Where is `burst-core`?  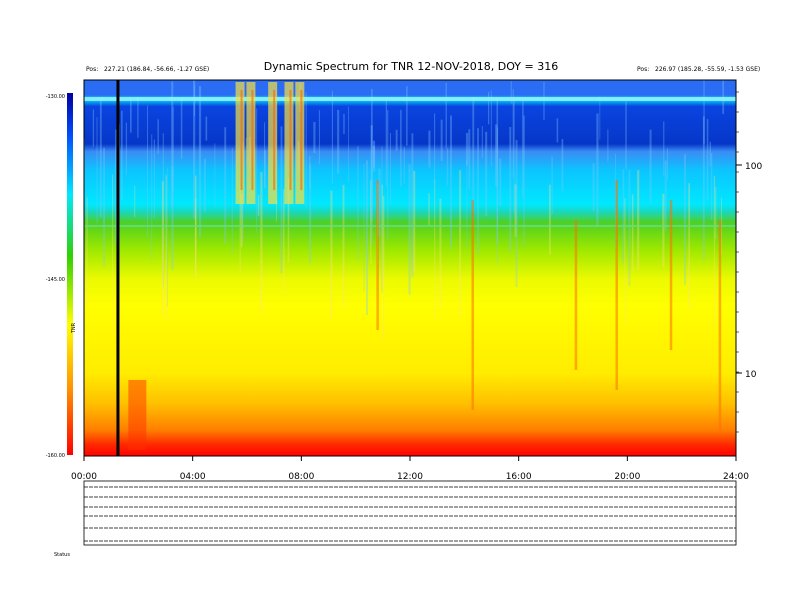 burst-core is located at coordinates (241, 140).